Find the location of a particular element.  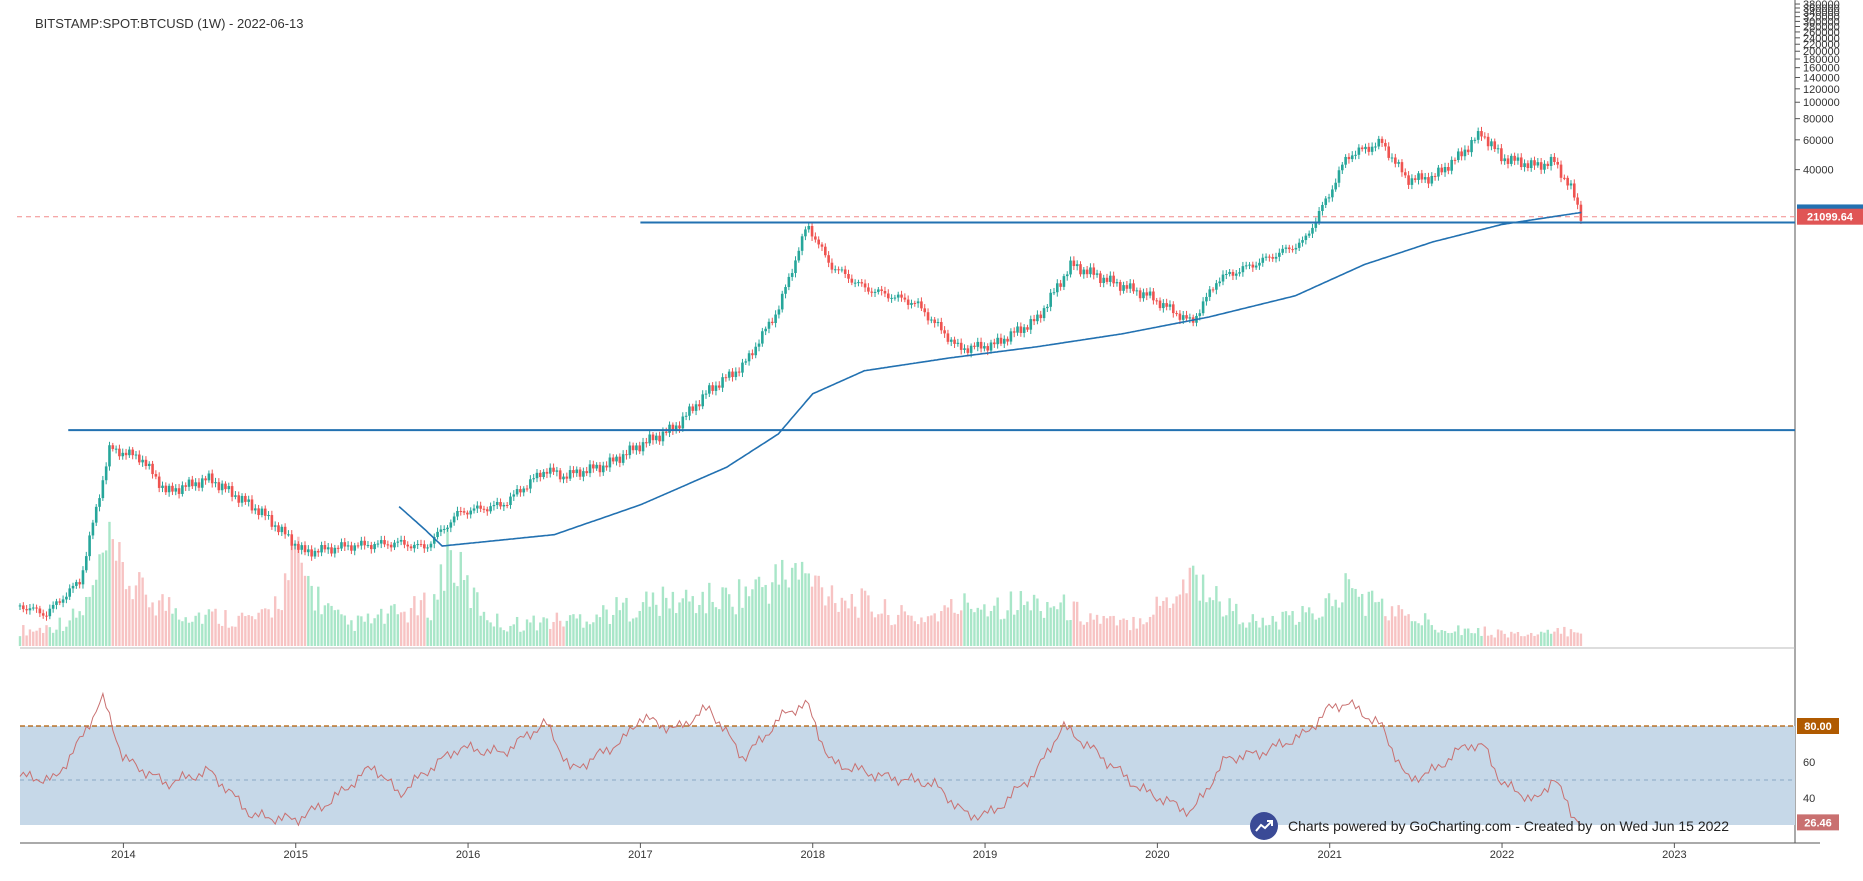

last-price-label-box is located at coordinates (1830, 216).